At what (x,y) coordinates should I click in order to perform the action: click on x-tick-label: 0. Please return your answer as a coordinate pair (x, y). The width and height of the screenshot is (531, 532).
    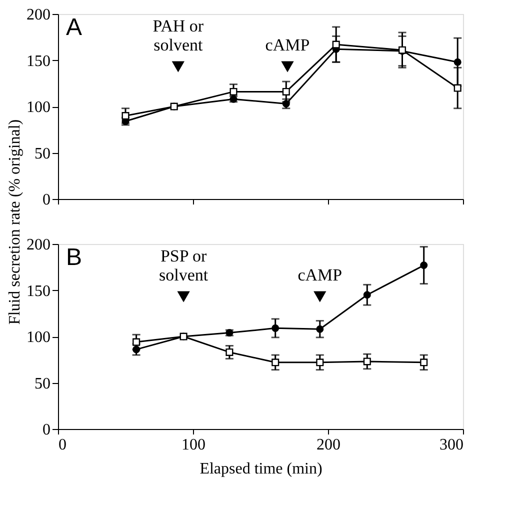
    Looking at the image, I should click on (62, 445).